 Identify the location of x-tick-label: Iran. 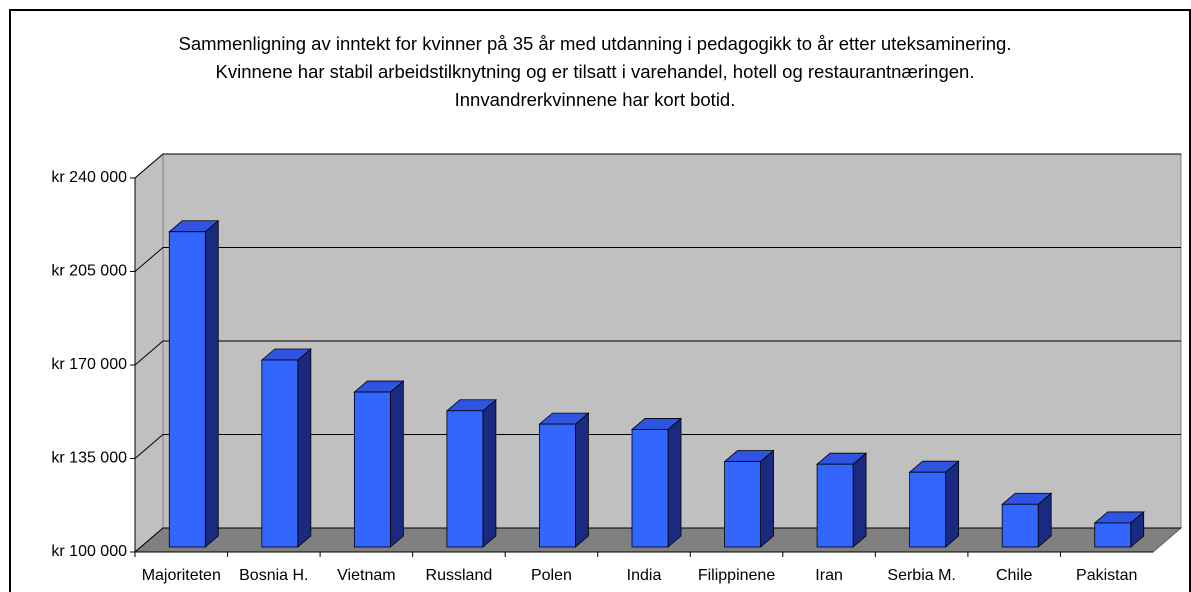
(829, 575).